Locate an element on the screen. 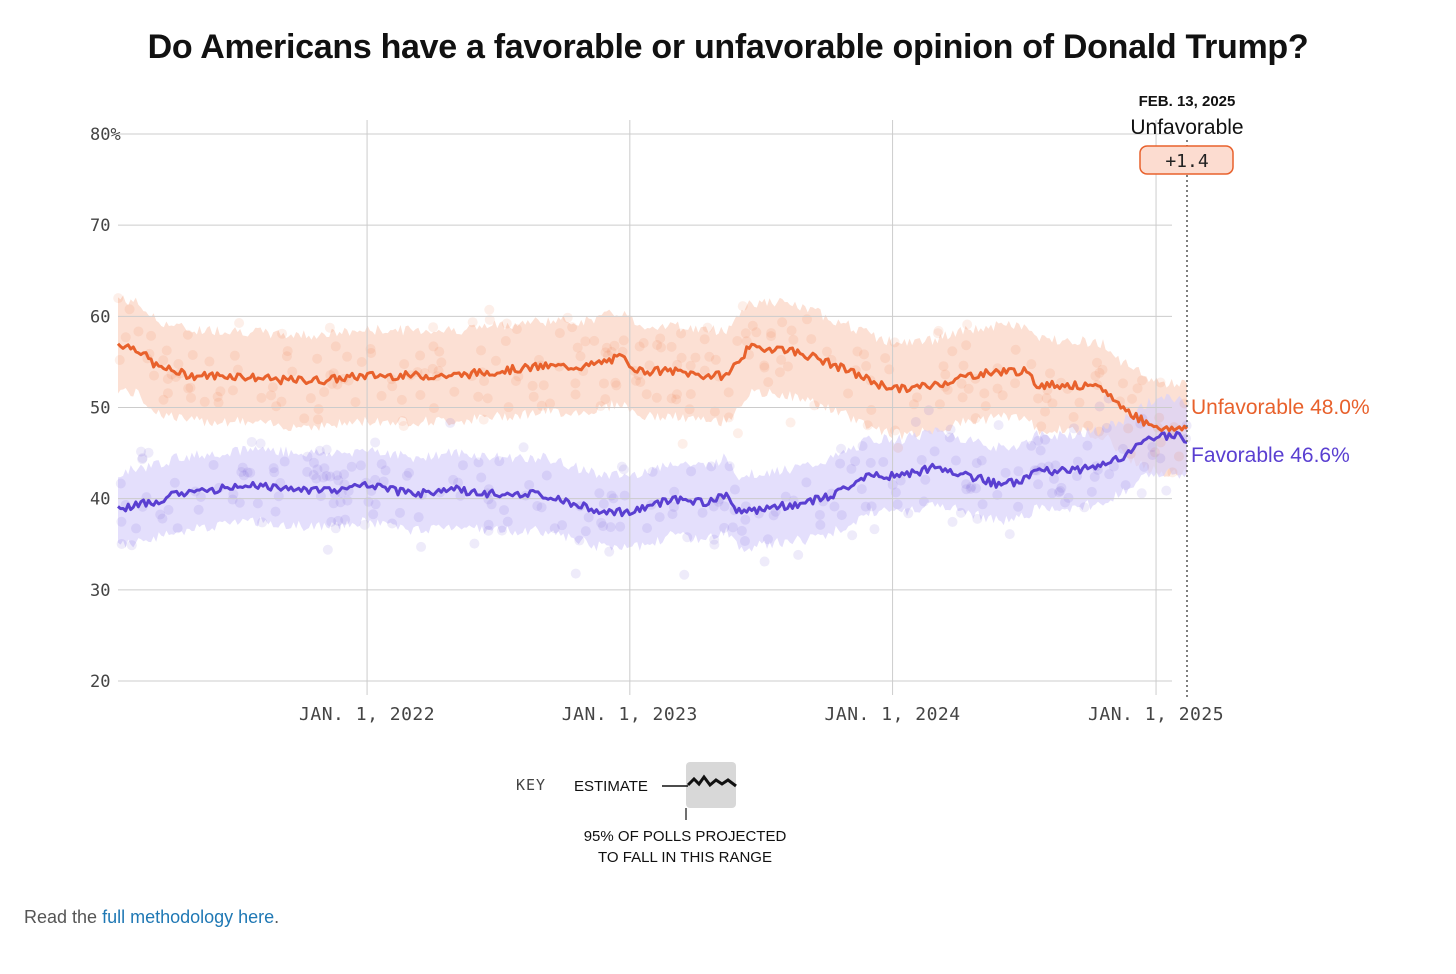 This screenshot has height=974, width=1456. footer-prefix: Read the is located at coordinates (63, 917).